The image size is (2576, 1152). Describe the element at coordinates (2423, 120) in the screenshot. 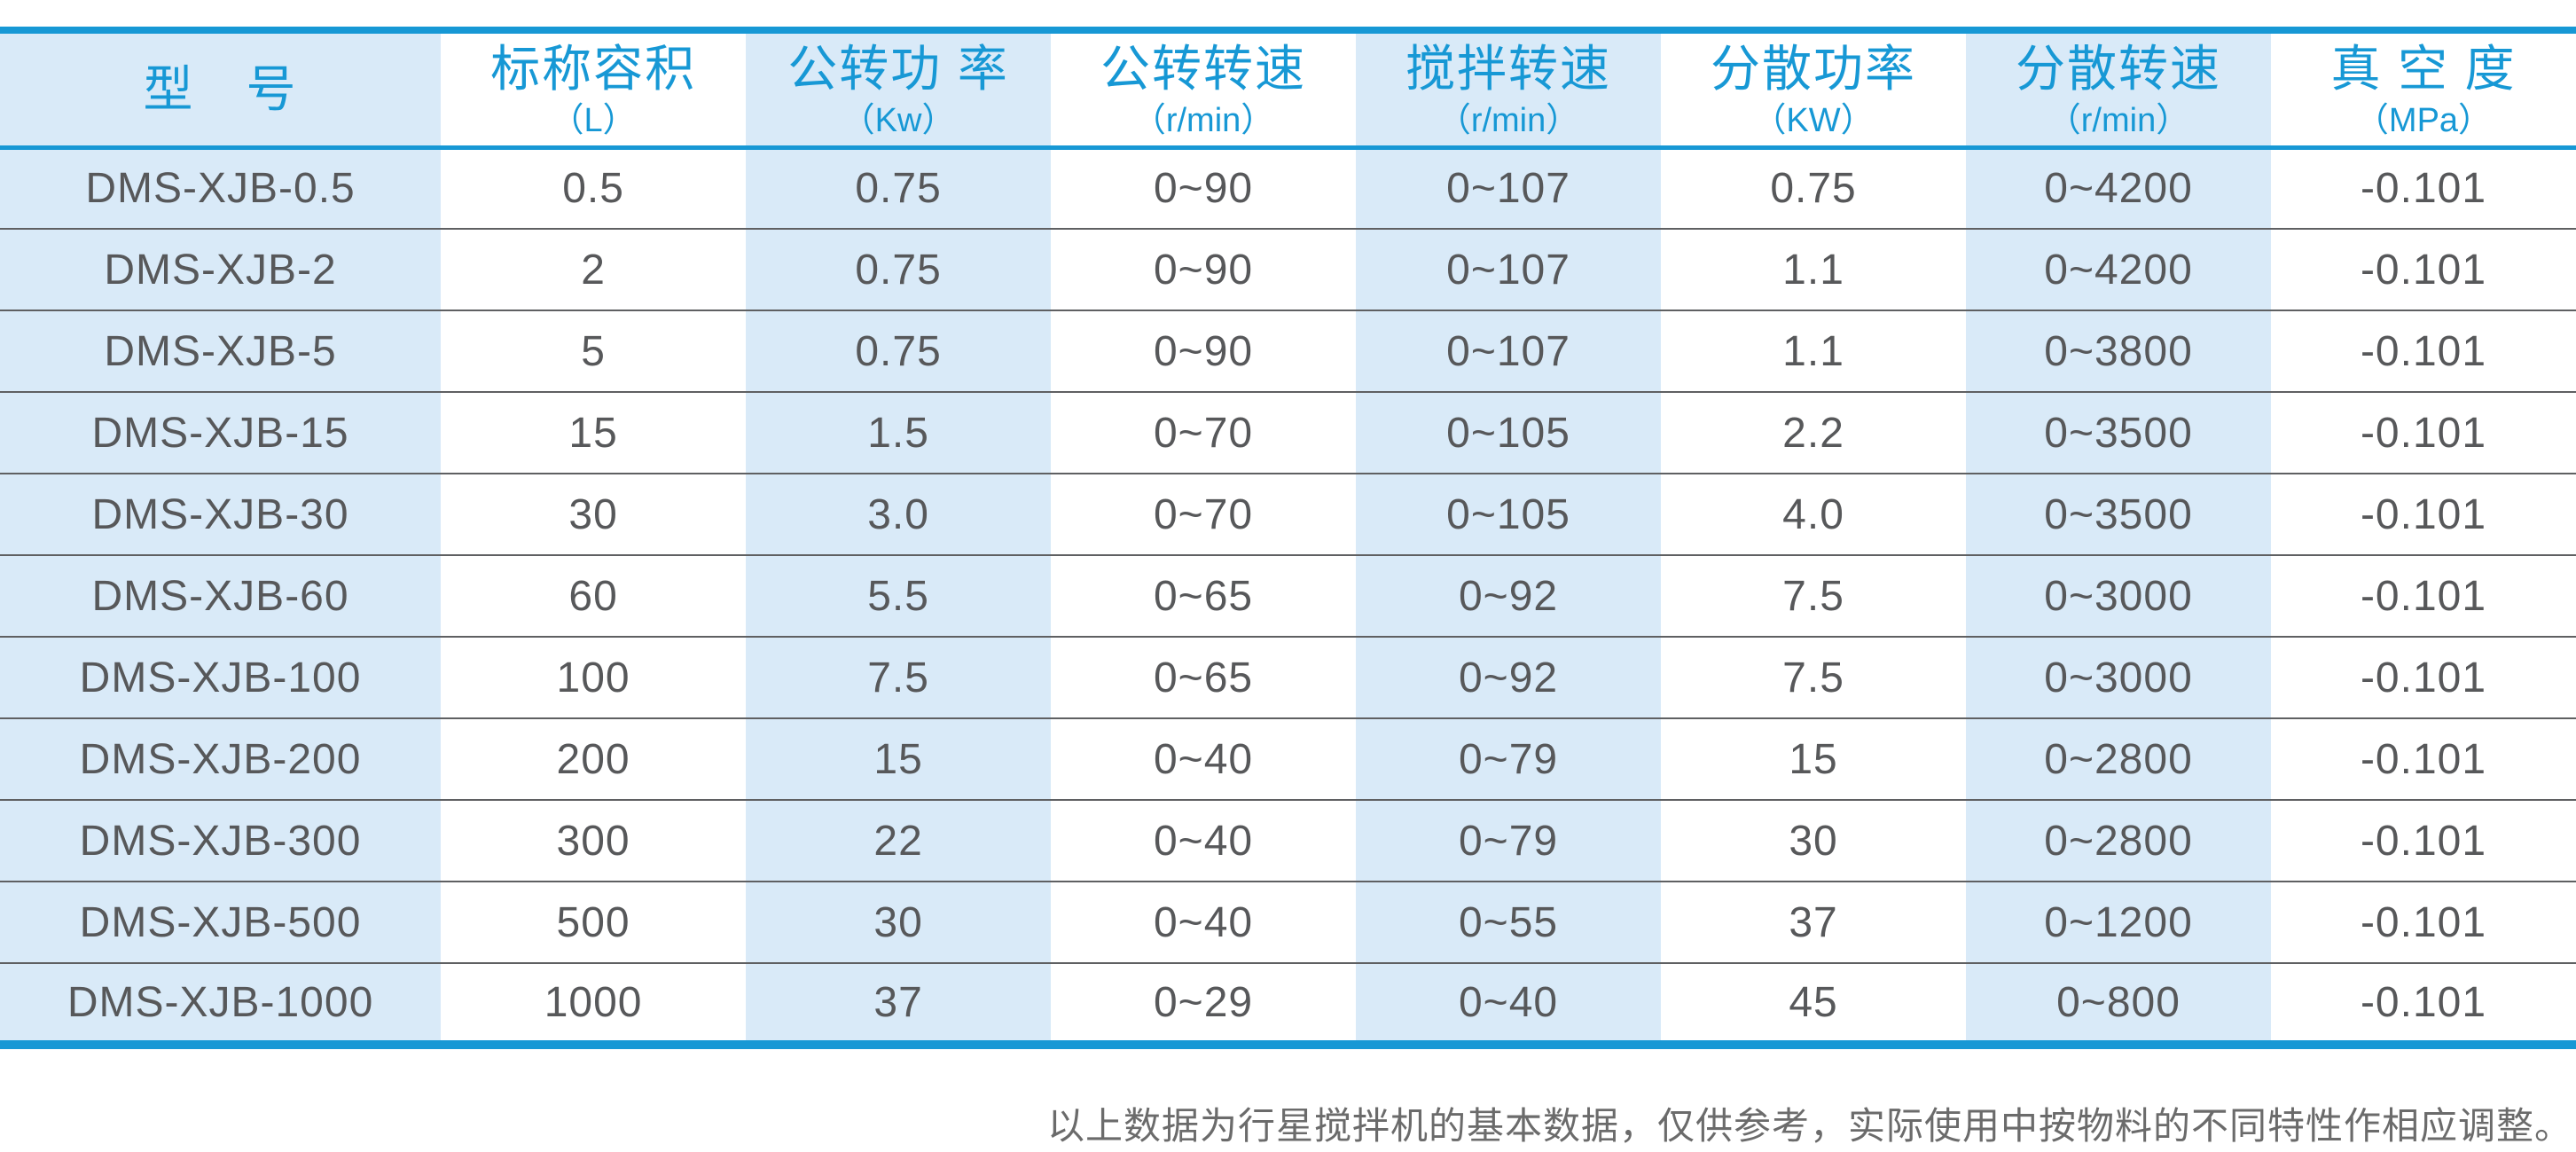

I see `column-header-unit: （MPa）` at that location.